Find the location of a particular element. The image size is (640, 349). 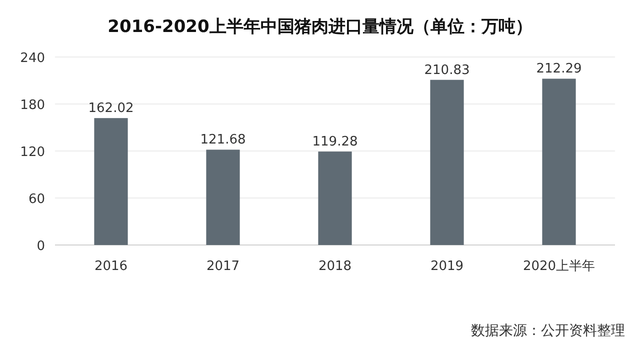

y-tick-label: 240 is located at coordinates (32, 58).